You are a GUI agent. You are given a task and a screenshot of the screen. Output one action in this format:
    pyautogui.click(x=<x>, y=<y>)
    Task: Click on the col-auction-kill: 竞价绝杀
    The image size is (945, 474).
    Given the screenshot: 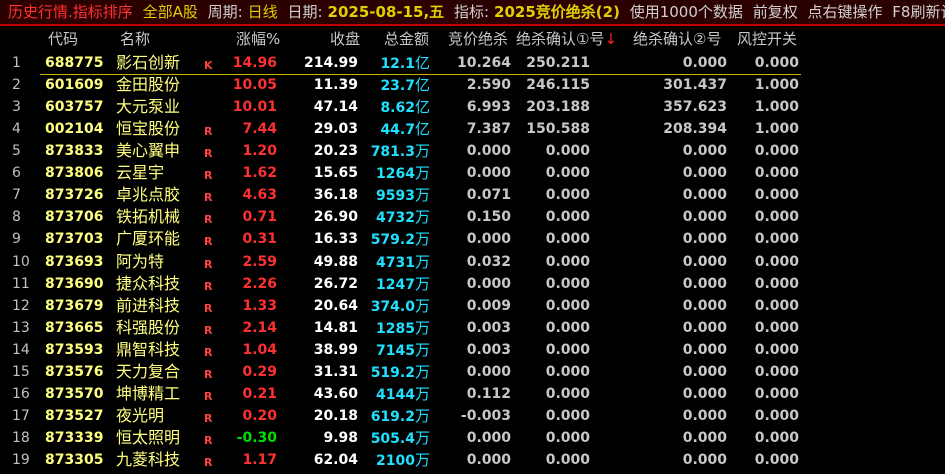 What is the action you would take?
    pyautogui.click(x=478, y=39)
    